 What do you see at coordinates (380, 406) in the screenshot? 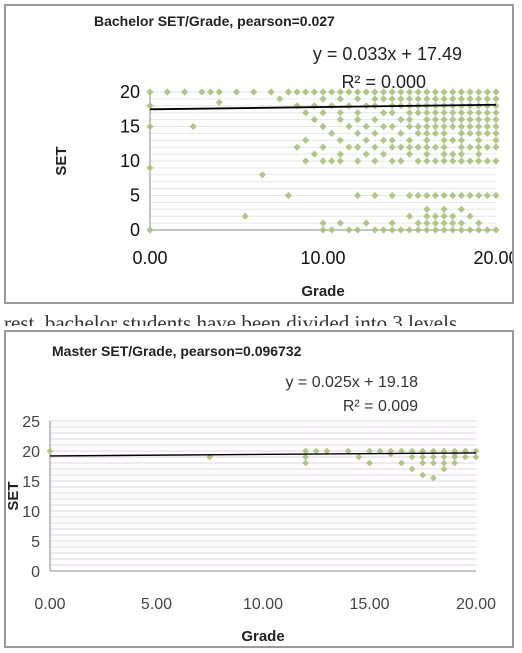
I see `r-squared-label: R² = 0.009` at bounding box center [380, 406].